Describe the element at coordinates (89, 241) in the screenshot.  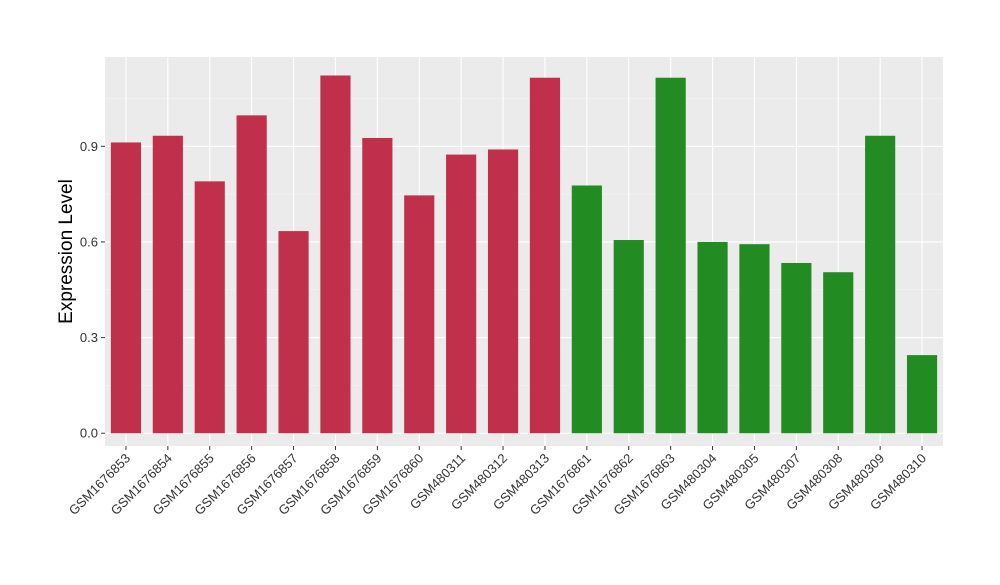
I see `y-tick-label: 0.6` at that location.